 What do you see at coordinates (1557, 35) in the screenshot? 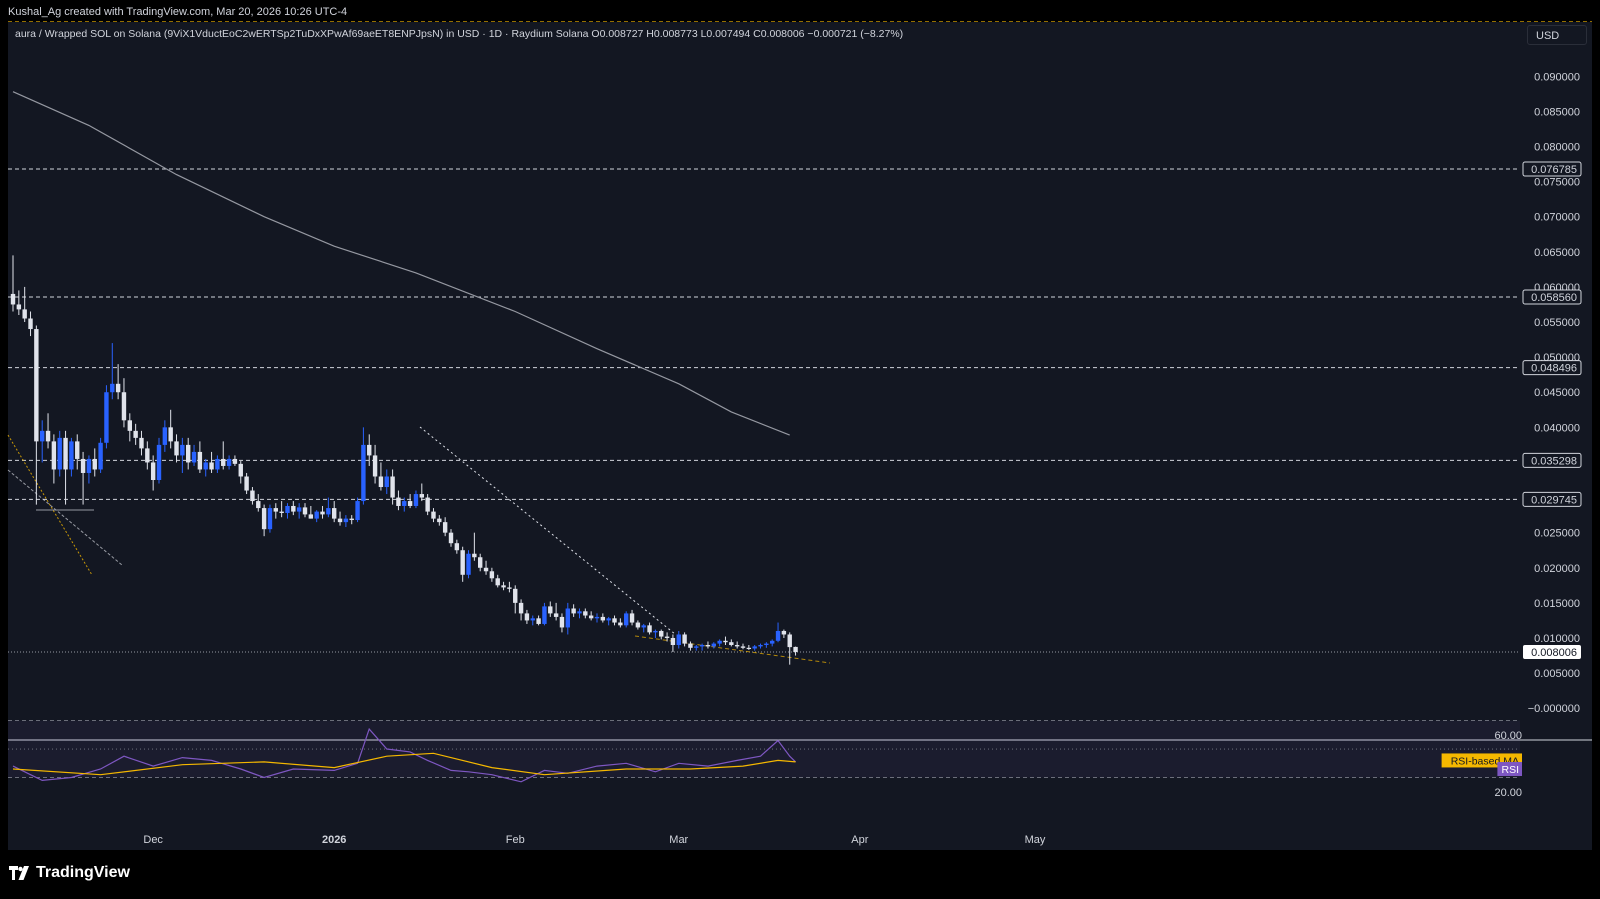
I see `currency-button: USD` at bounding box center [1557, 35].